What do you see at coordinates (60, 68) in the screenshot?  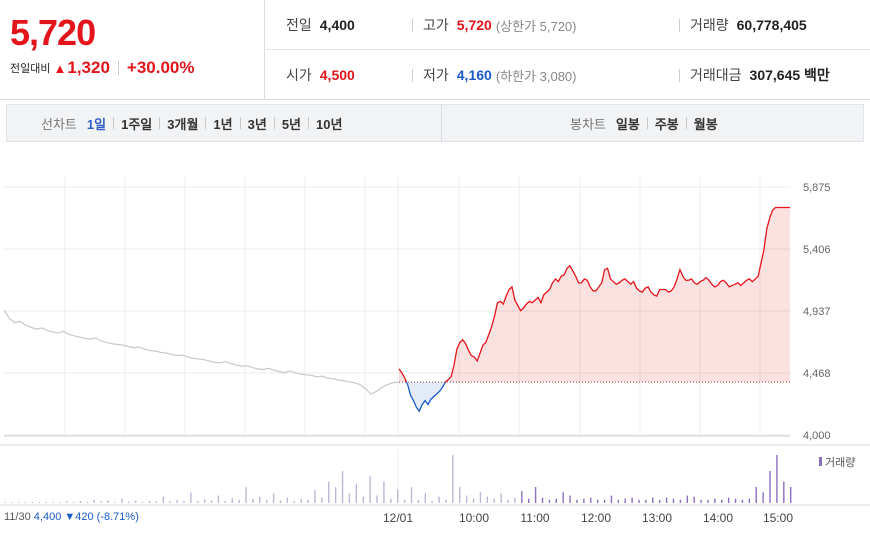 I see `up-arrow-icon: ▲` at bounding box center [60, 68].